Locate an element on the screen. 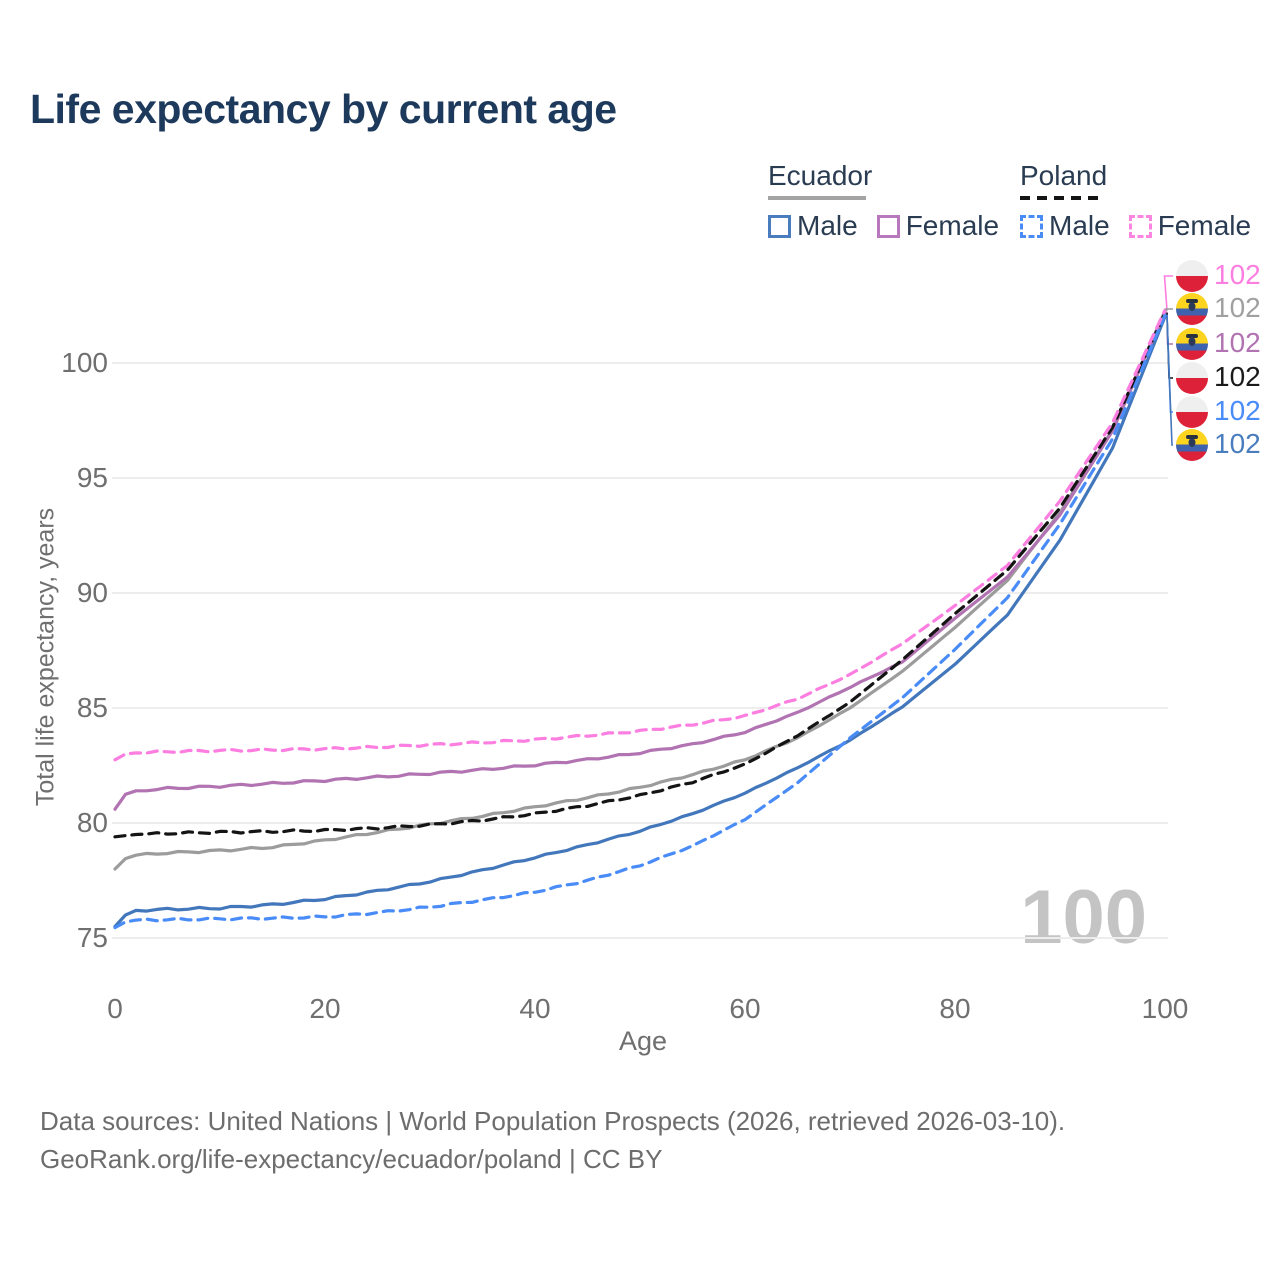  y-tick-label: 85 is located at coordinates (92, 707).